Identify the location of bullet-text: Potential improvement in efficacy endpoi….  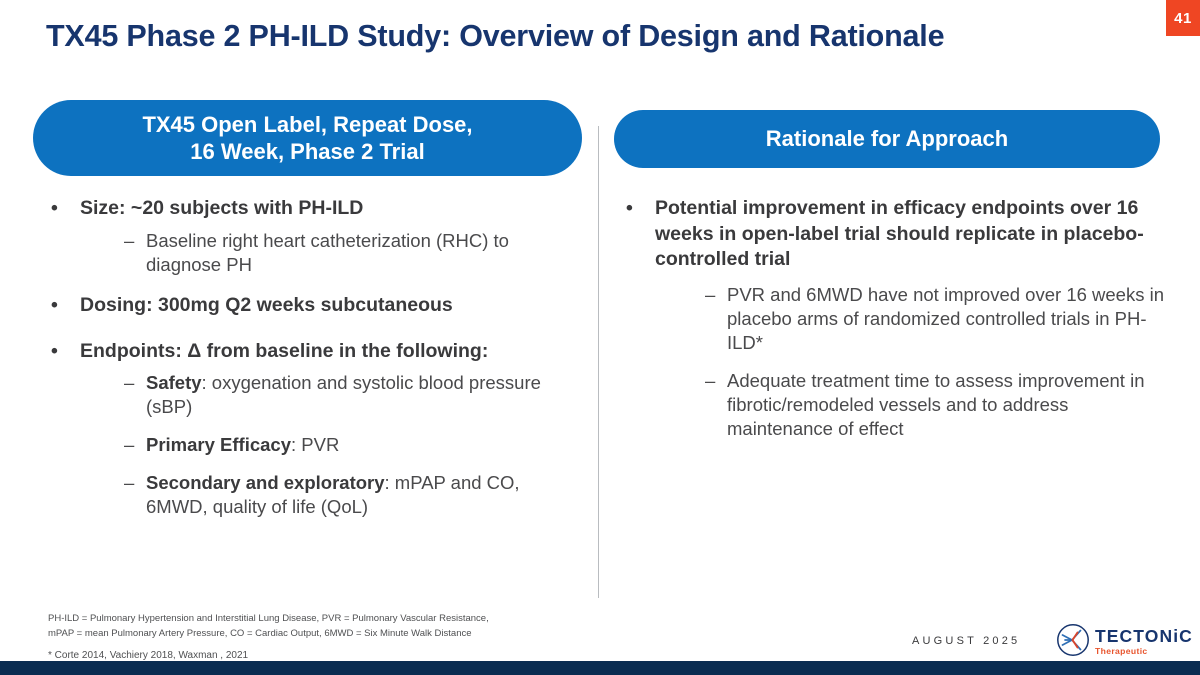
(899, 234).